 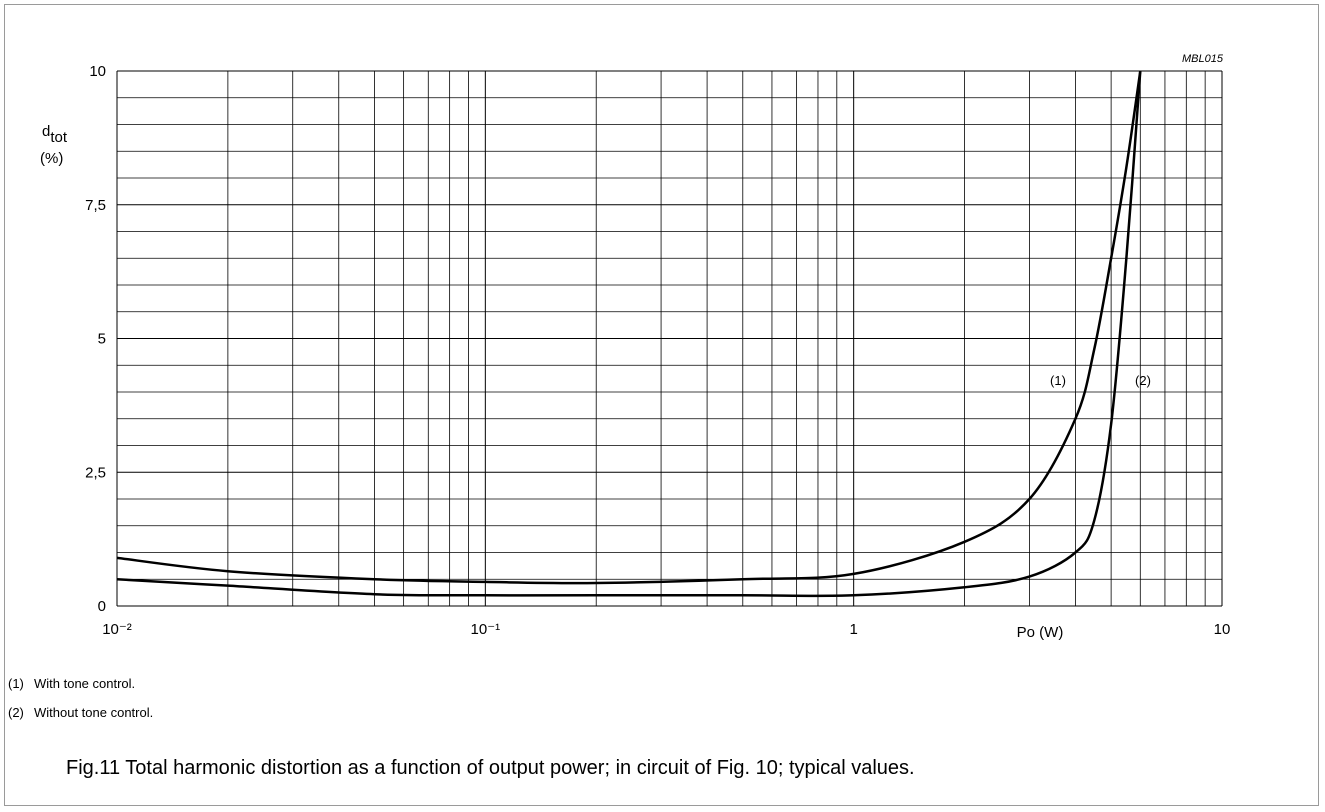 What do you see at coordinates (102, 339) in the screenshot?
I see `y-tick-label: 5` at bounding box center [102, 339].